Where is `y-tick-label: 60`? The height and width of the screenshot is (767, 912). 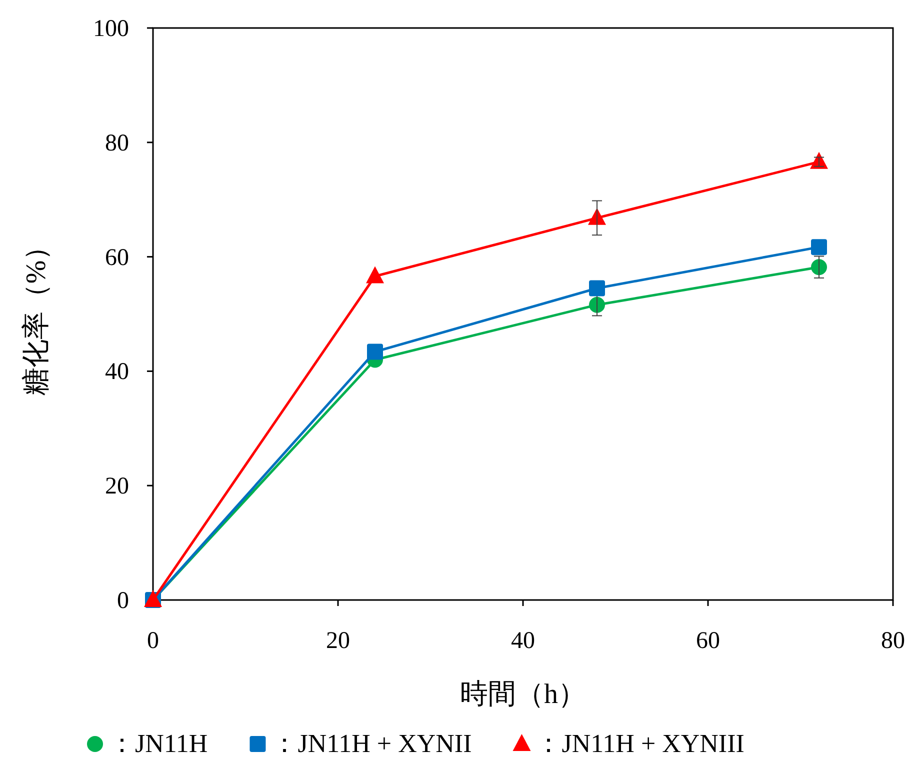 y-tick-label: 60 is located at coordinates (117, 257).